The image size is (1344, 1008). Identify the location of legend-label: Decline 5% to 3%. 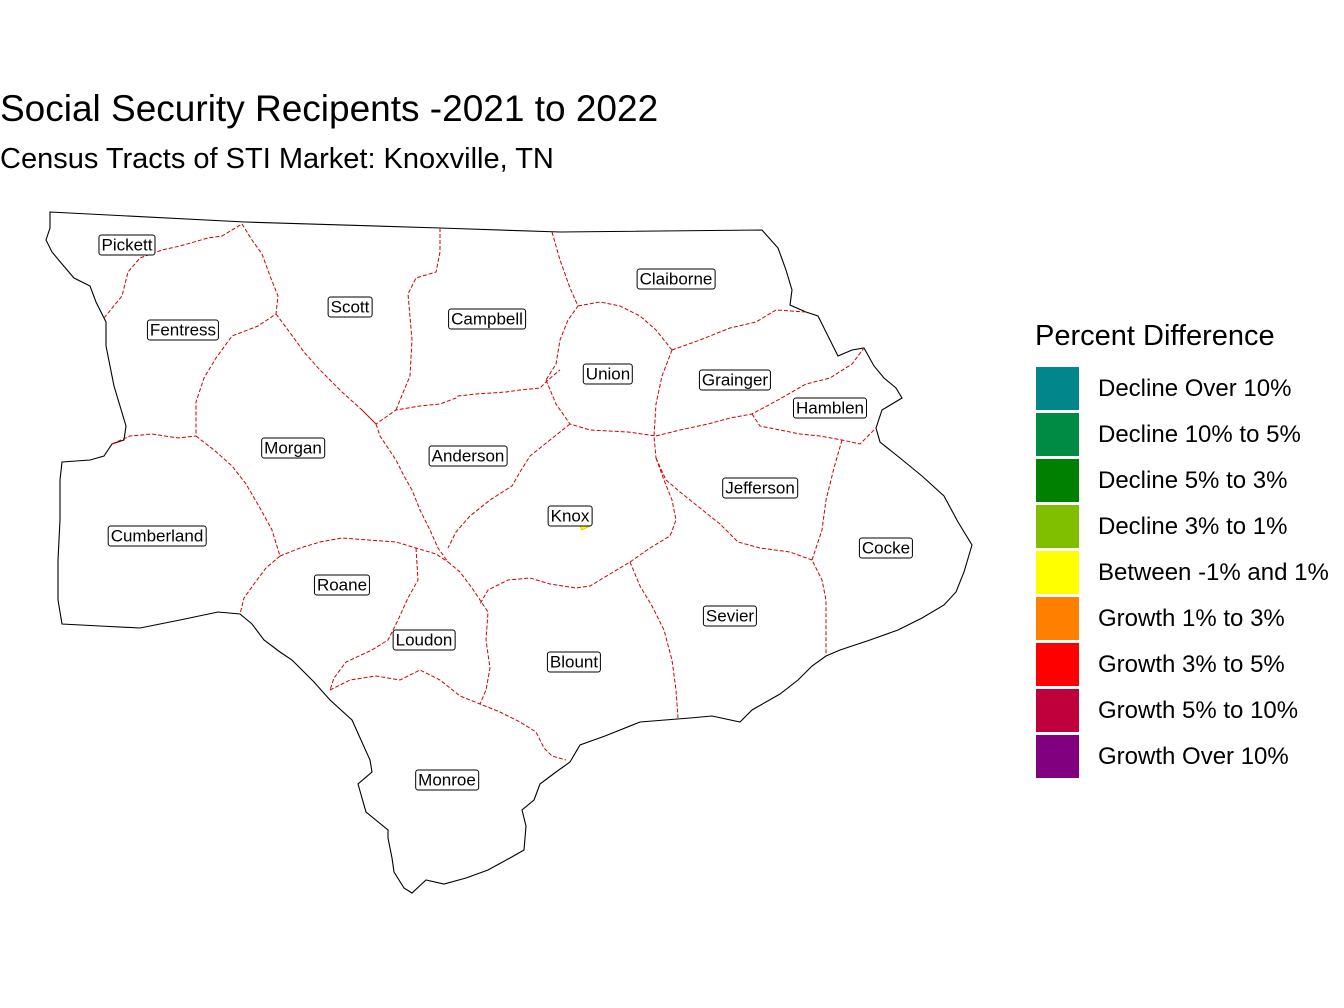
(1193, 480).